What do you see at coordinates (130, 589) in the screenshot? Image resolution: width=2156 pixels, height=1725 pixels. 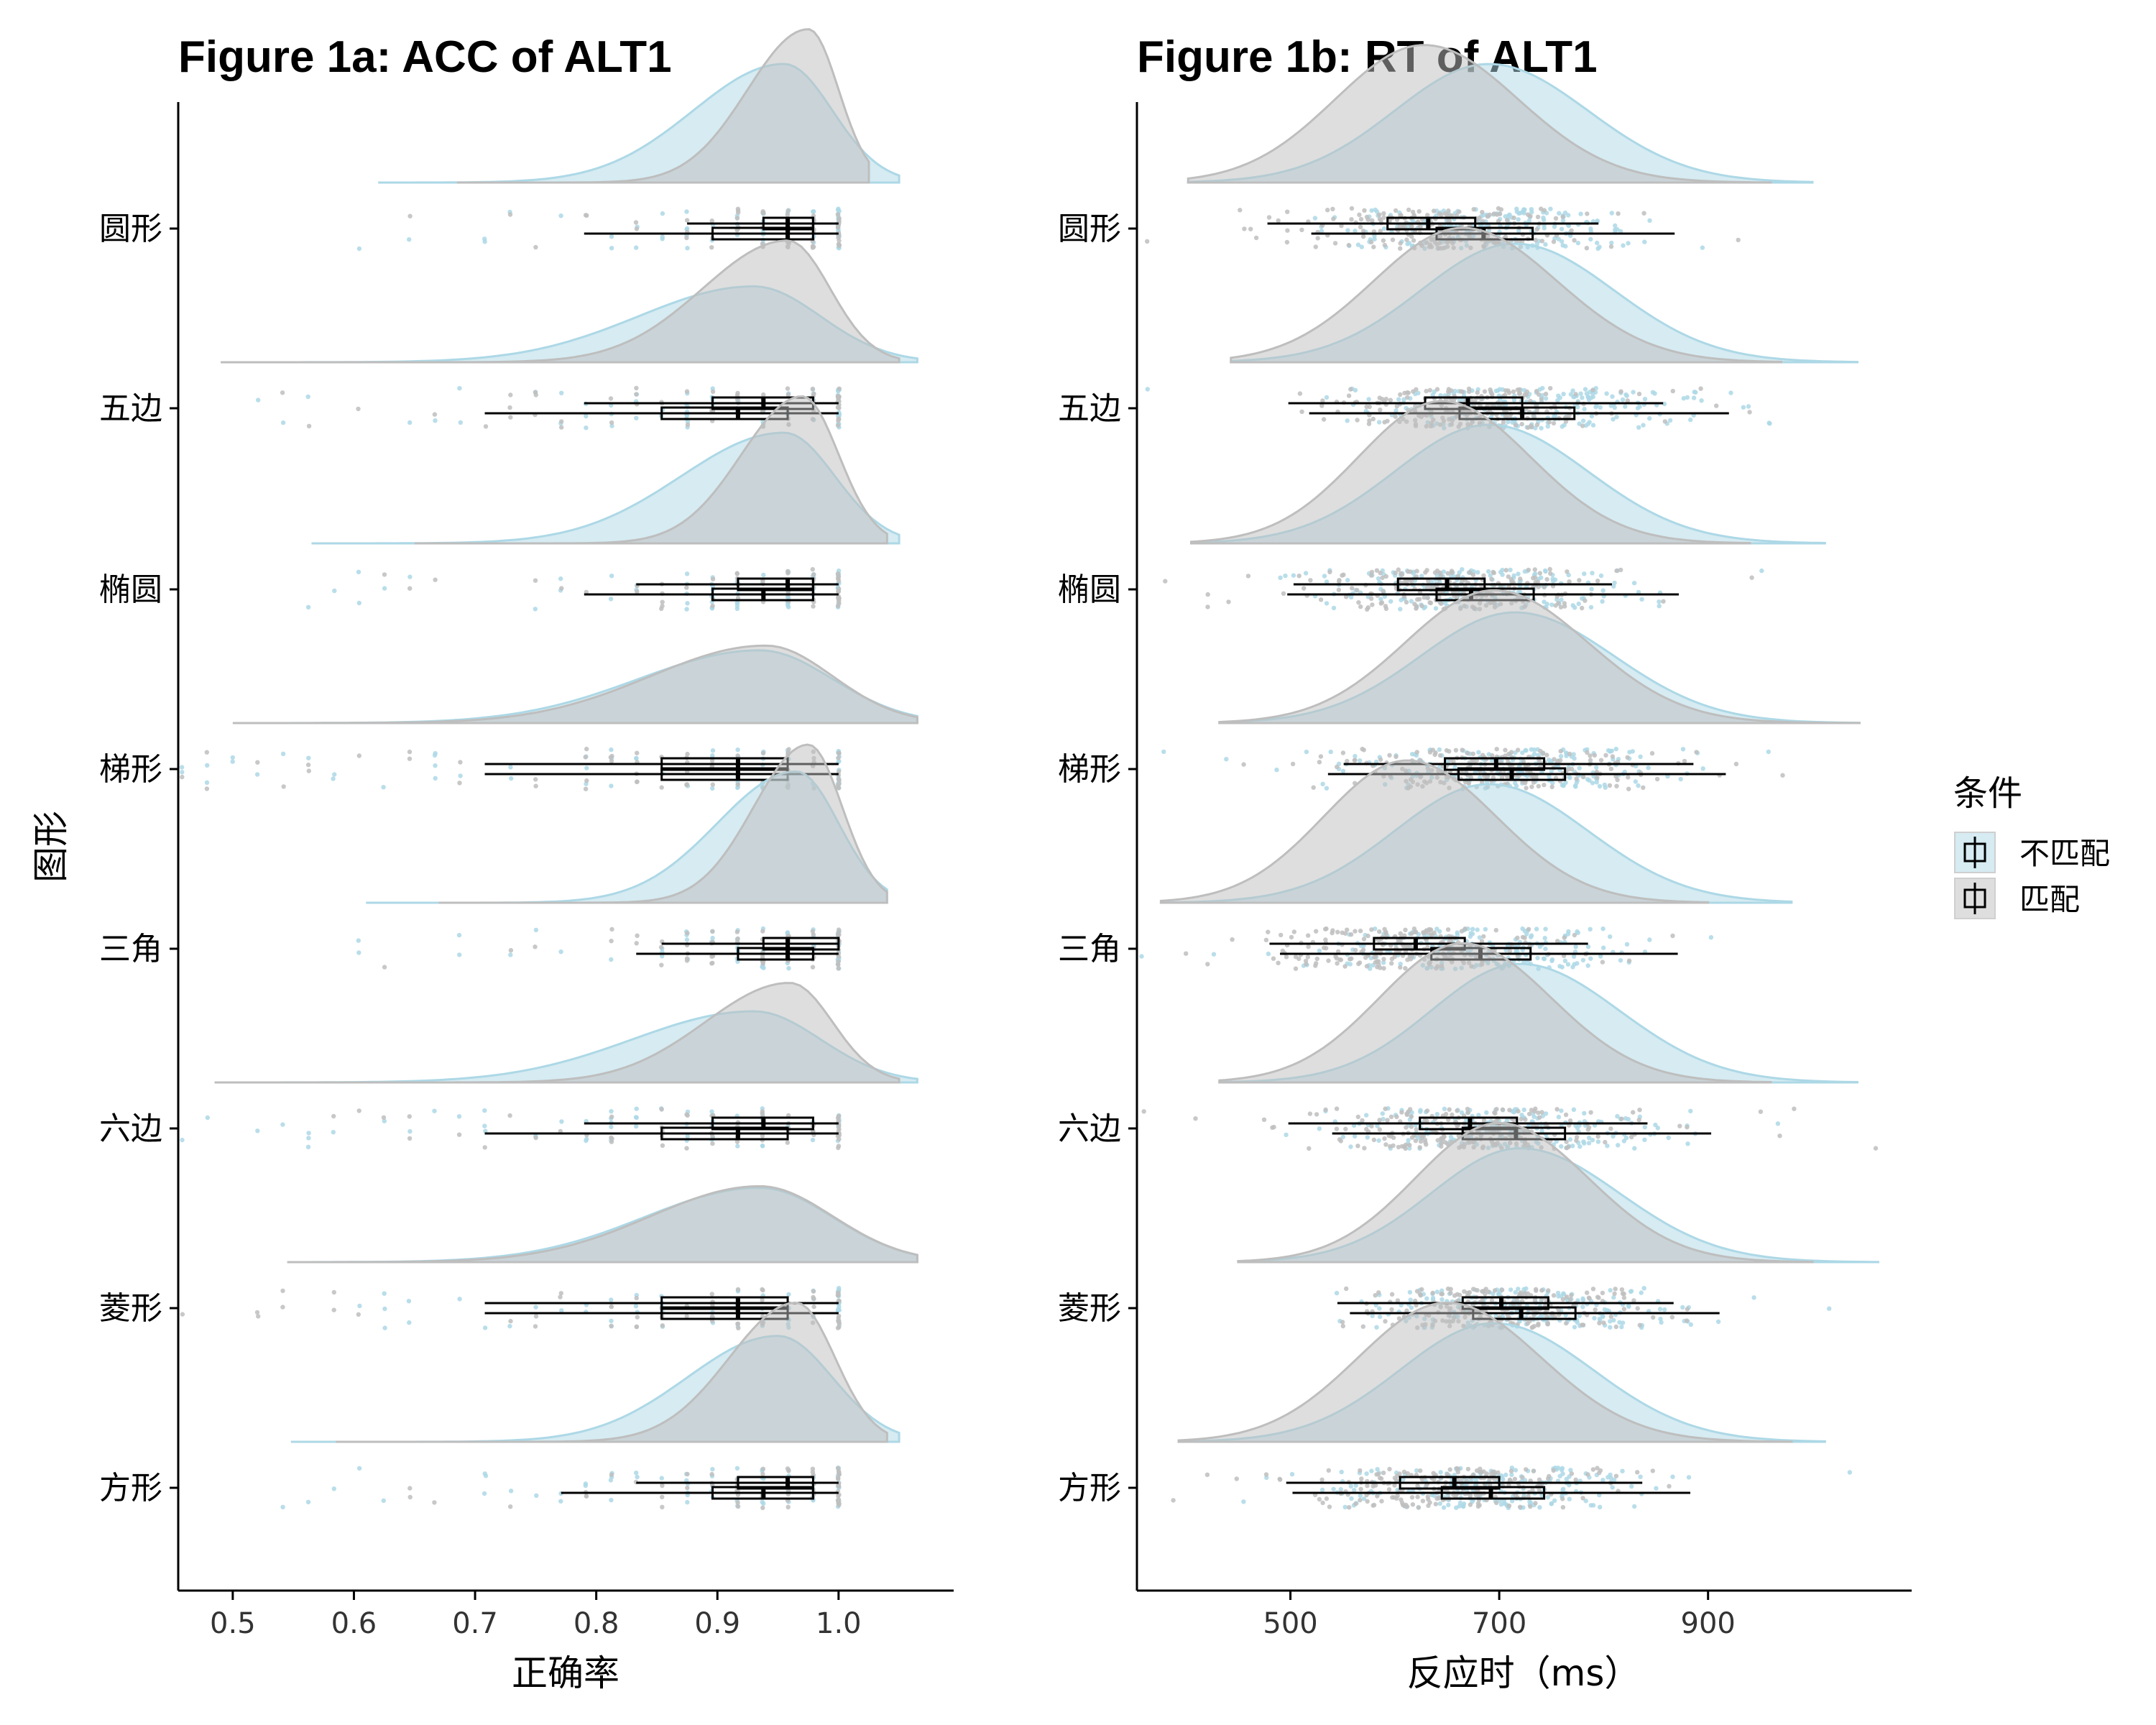 I see `y-tick-label-acc-3: 椭圆` at bounding box center [130, 589].